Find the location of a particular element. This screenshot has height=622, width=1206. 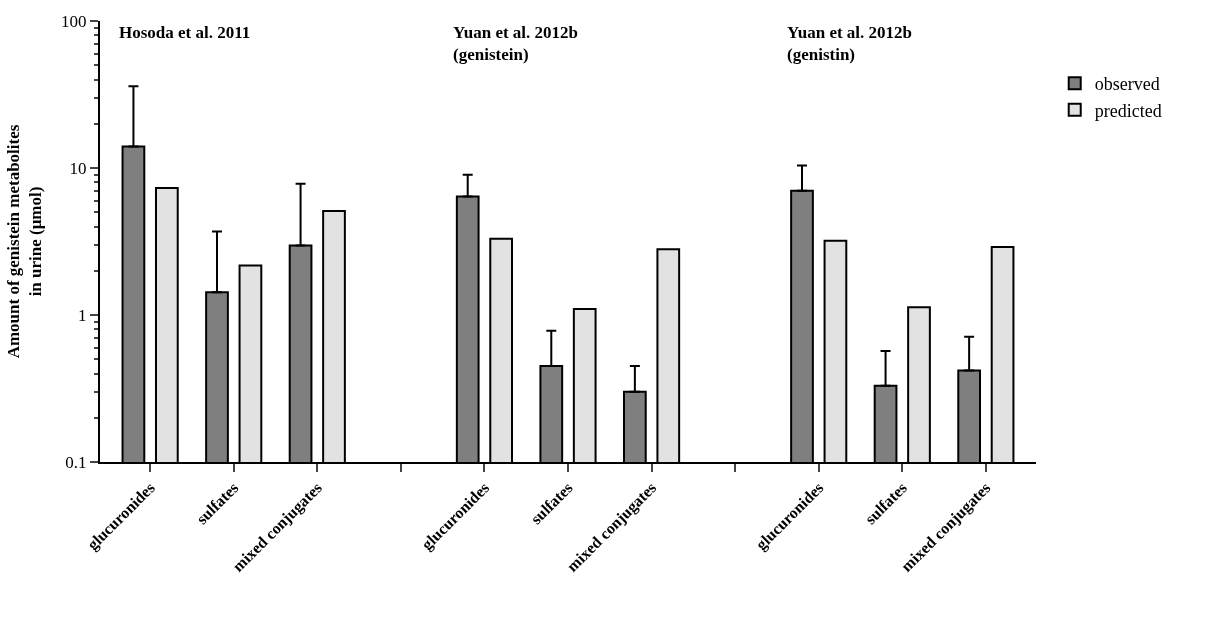

annotation: Yuan et al. 2012b (genistin) is located at coordinates (850, 44).